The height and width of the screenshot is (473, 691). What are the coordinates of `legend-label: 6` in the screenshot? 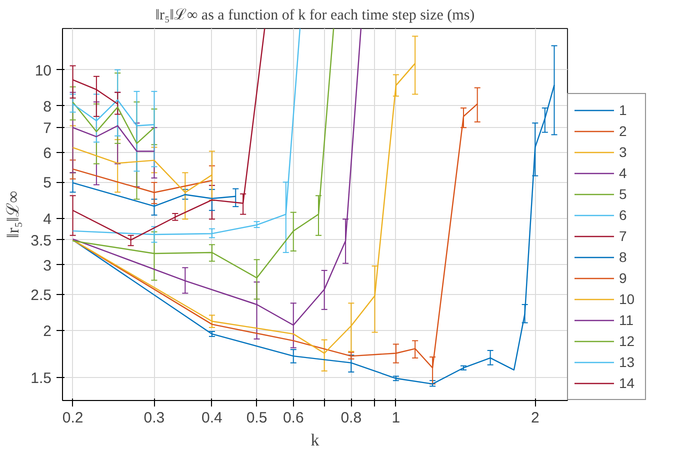 It's located at (623, 215).